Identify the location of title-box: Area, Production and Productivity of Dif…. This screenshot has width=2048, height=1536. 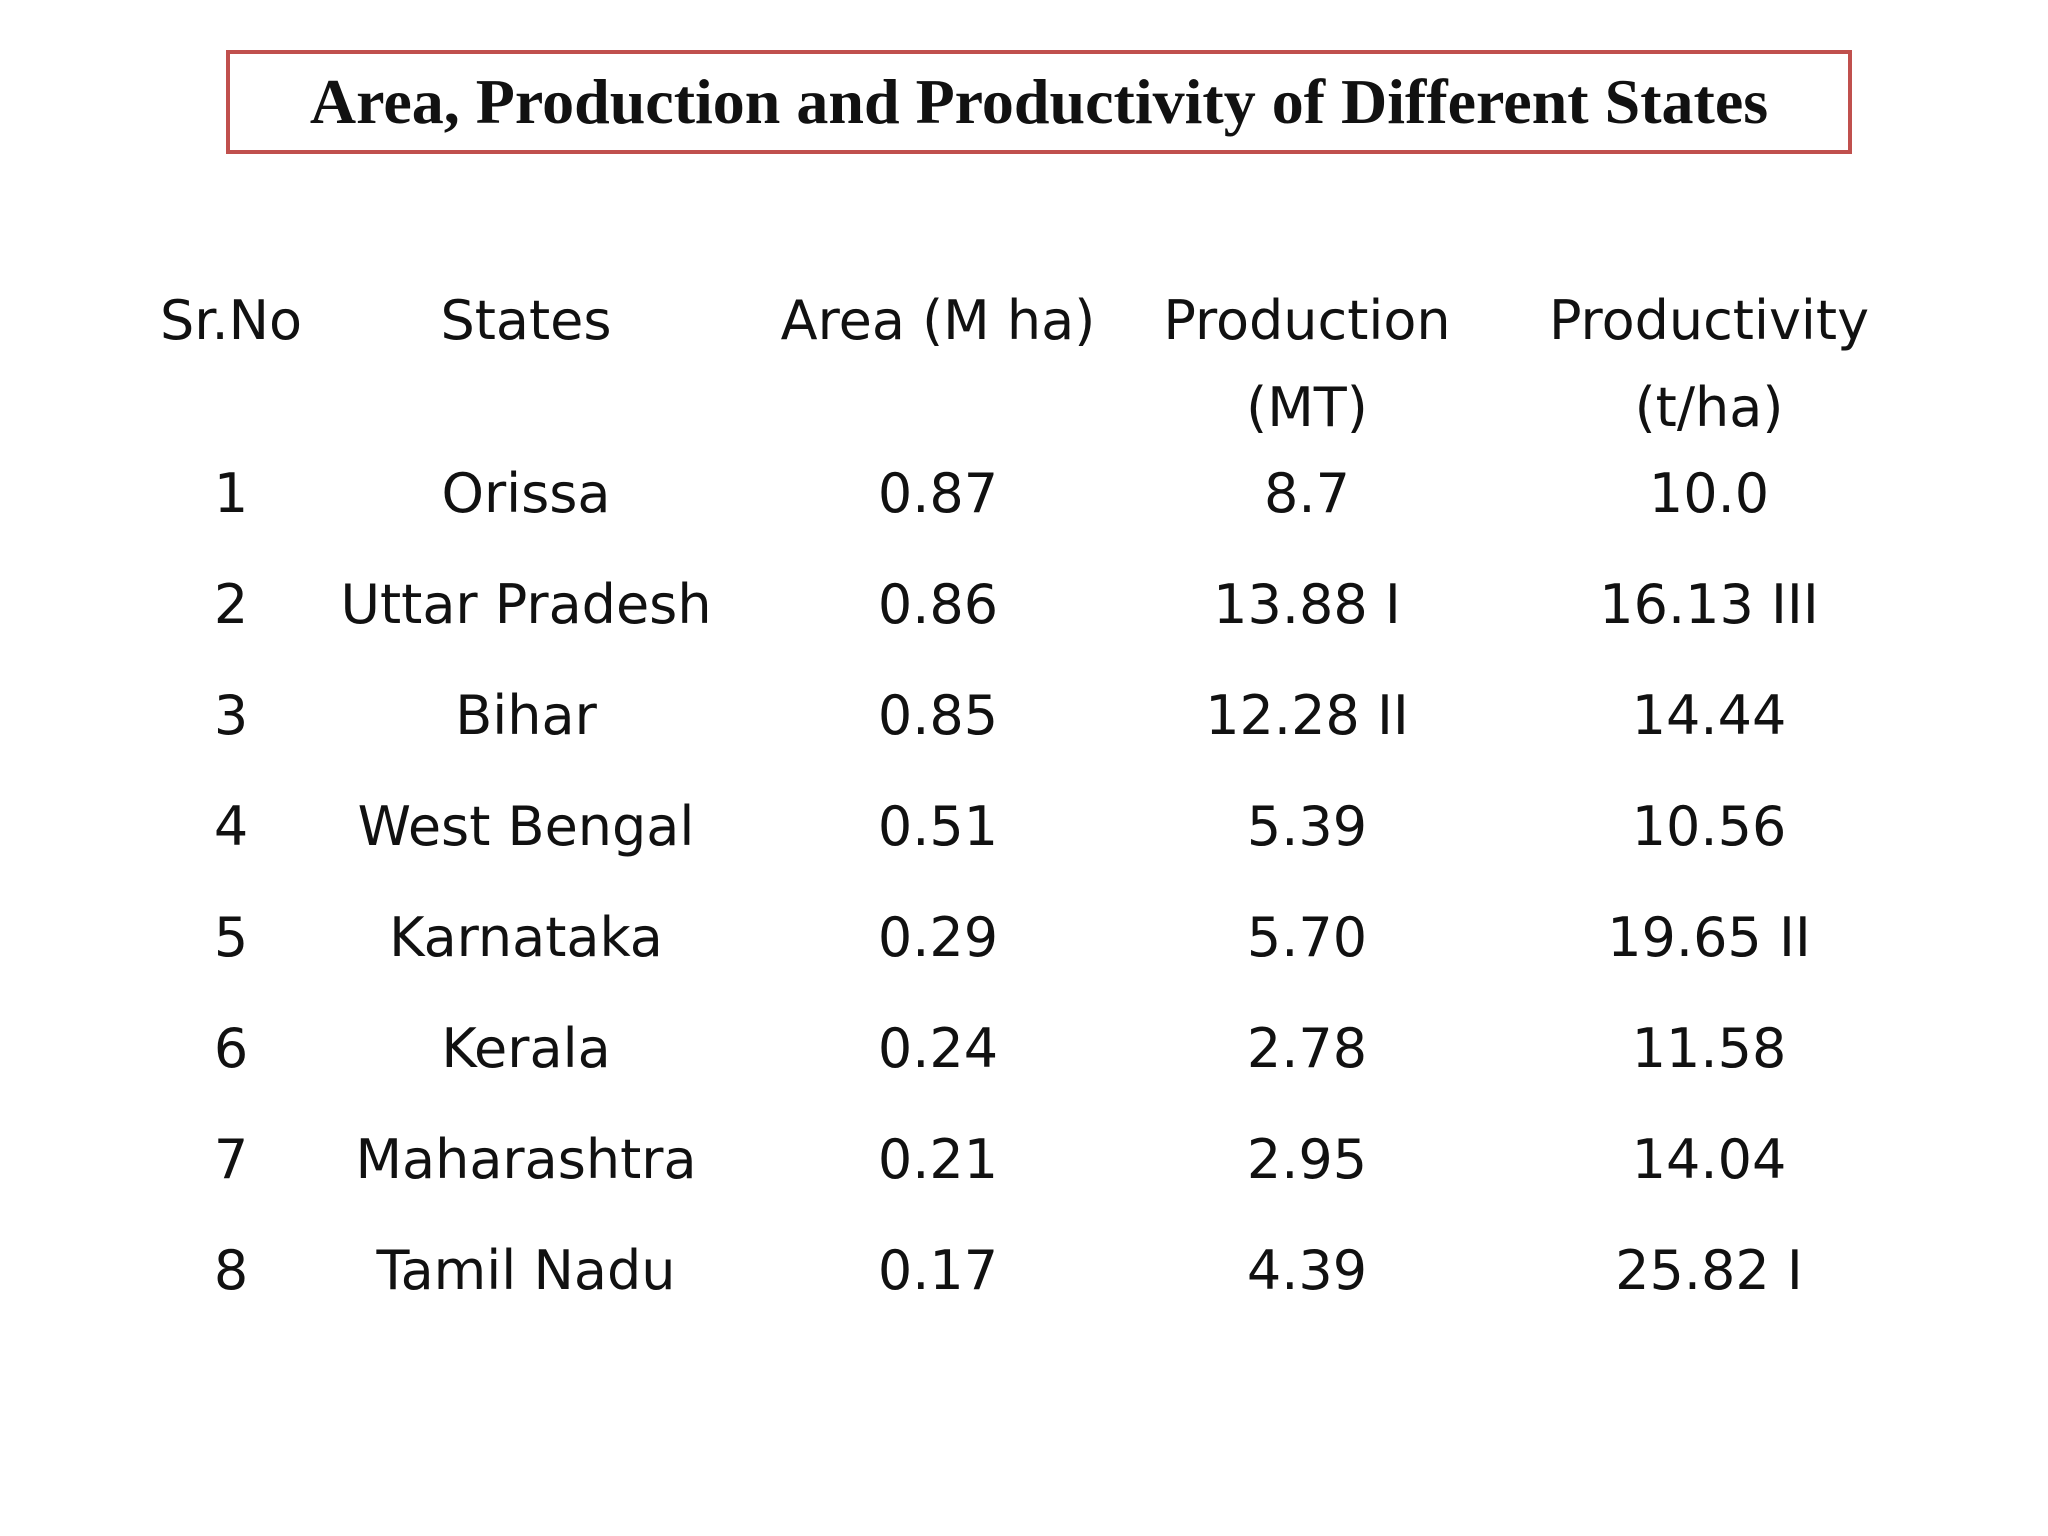
(1039, 102).